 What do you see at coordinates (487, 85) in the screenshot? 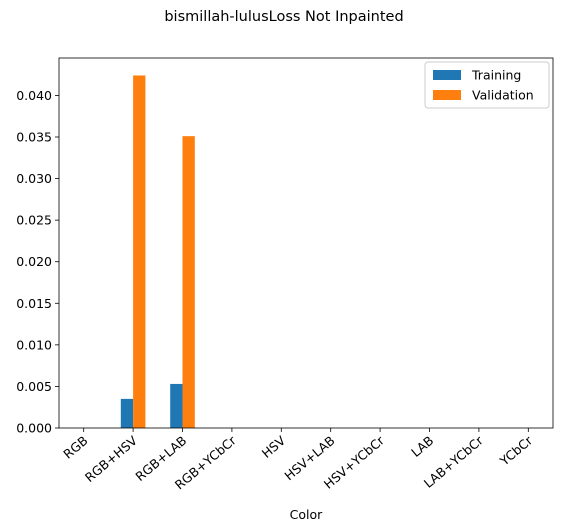
I see `legend: Training Validation` at bounding box center [487, 85].